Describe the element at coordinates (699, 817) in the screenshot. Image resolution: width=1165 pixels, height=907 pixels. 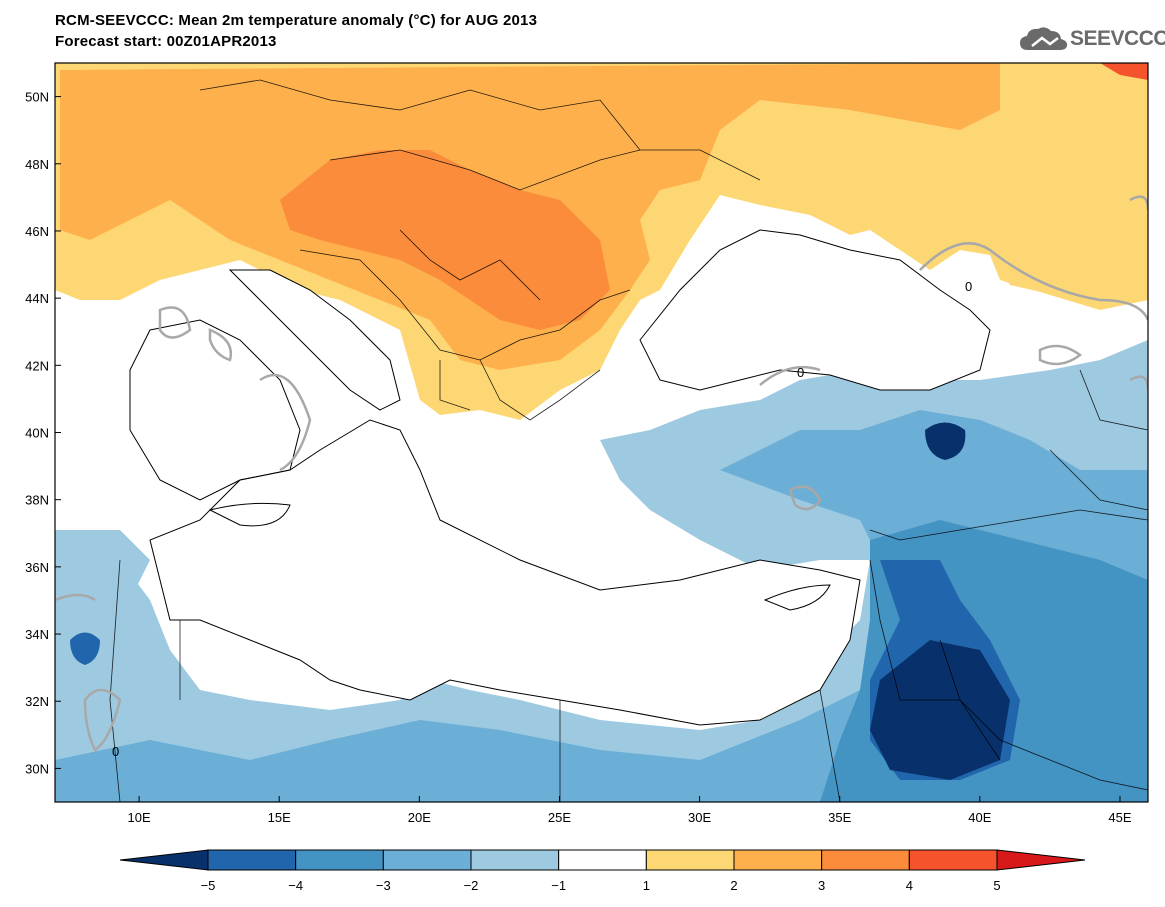
I see `lon-tick-label: 30E` at that location.